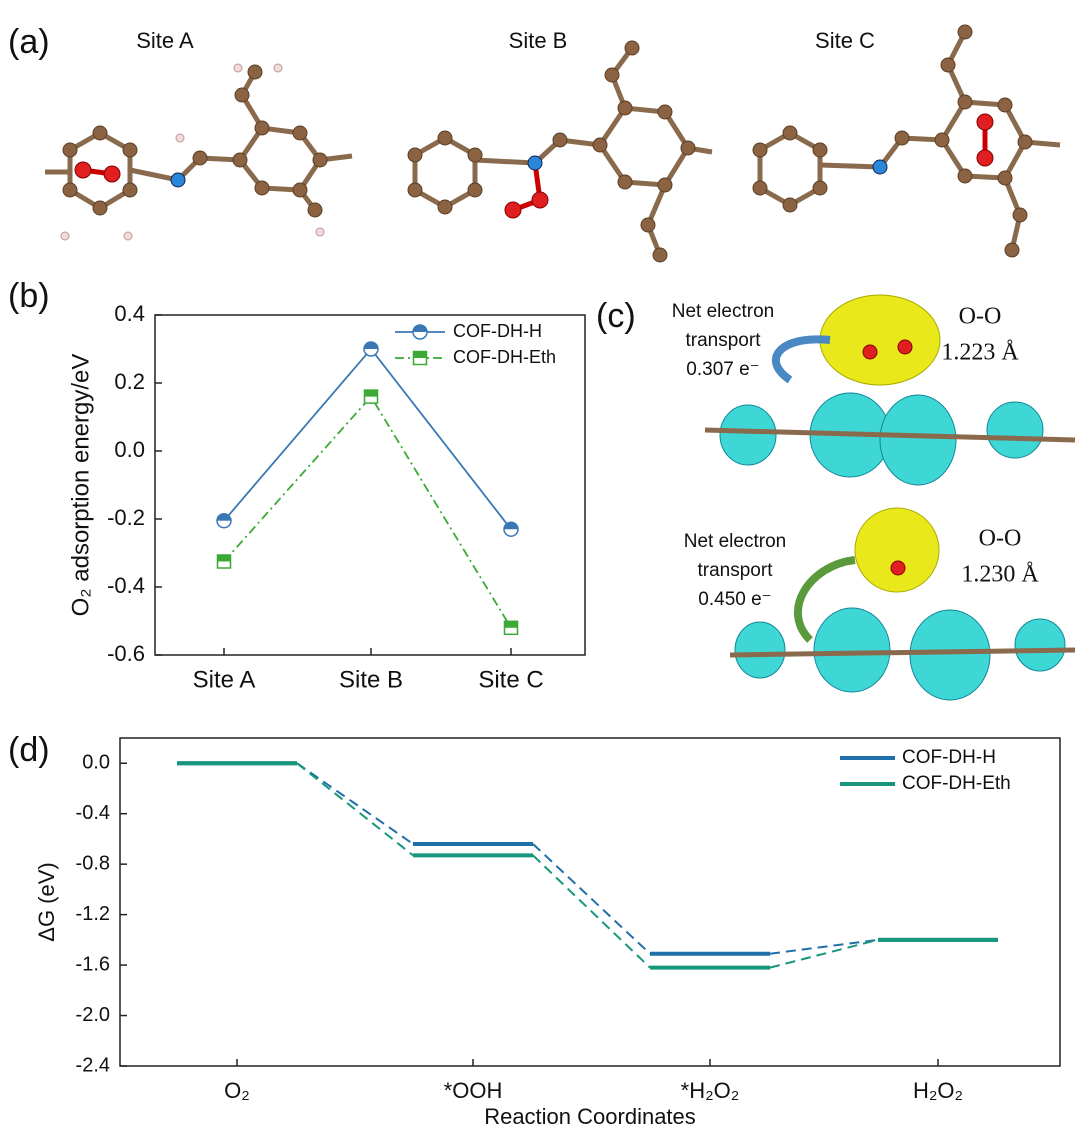 The image size is (1080, 1139). What do you see at coordinates (93, 964) in the screenshot?
I see `y-tick-label: -1.6` at bounding box center [93, 964].